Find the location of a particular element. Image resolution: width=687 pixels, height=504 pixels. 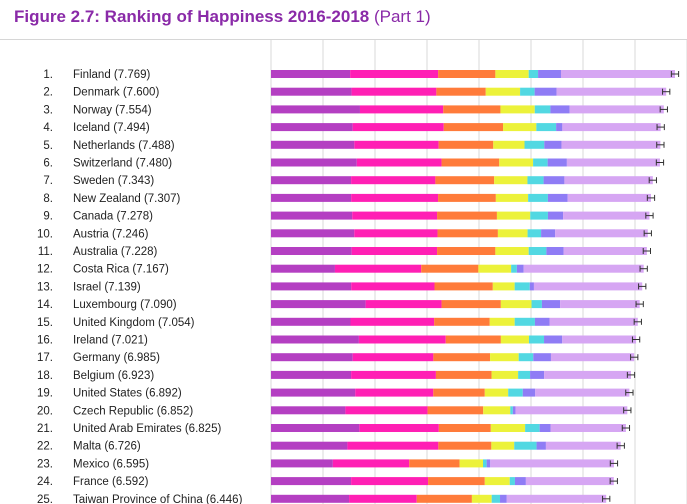

rank-label: 20. is located at coordinates (45, 411).